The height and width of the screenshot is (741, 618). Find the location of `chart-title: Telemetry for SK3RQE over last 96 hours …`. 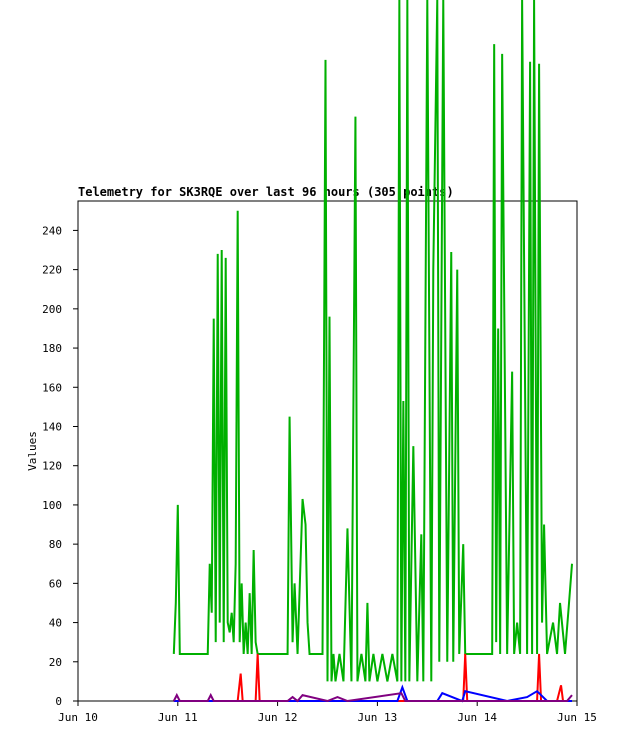

chart-title: Telemetry for SK3RQE over last 96 hours … is located at coordinates (266, 192).